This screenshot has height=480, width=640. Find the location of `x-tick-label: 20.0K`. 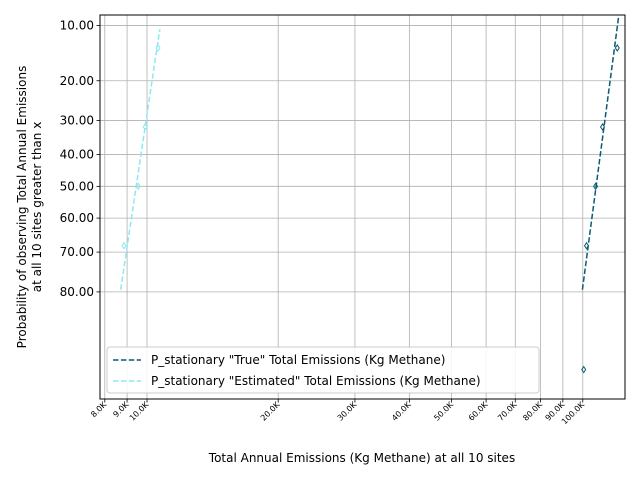

x-tick-label: 20.0K is located at coordinates (270, 411).